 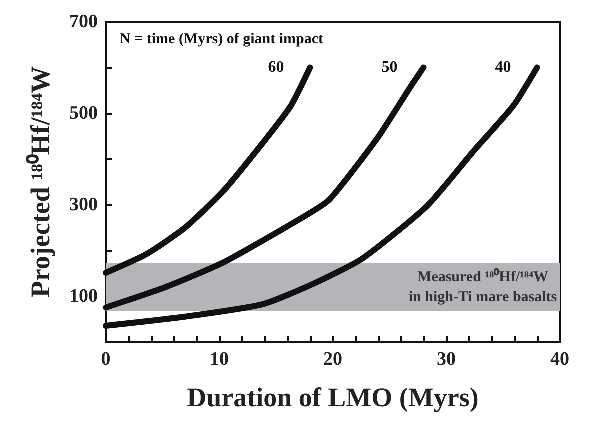 I want to click on series-label: 50, so click(x=390, y=67).